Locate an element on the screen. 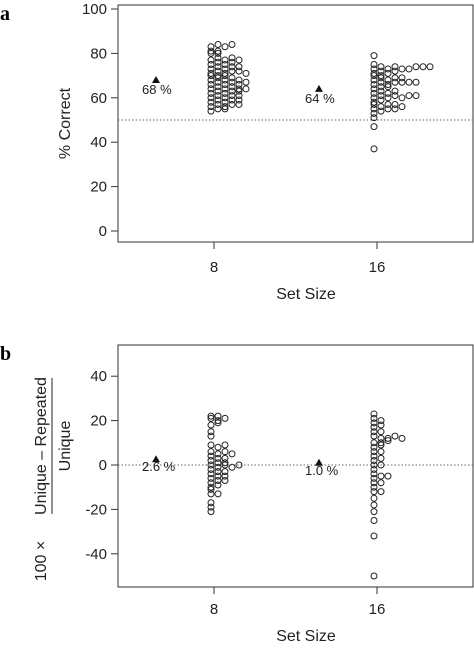  panel-b-x-axis-label: Set Size is located at coordinates (306, 636).